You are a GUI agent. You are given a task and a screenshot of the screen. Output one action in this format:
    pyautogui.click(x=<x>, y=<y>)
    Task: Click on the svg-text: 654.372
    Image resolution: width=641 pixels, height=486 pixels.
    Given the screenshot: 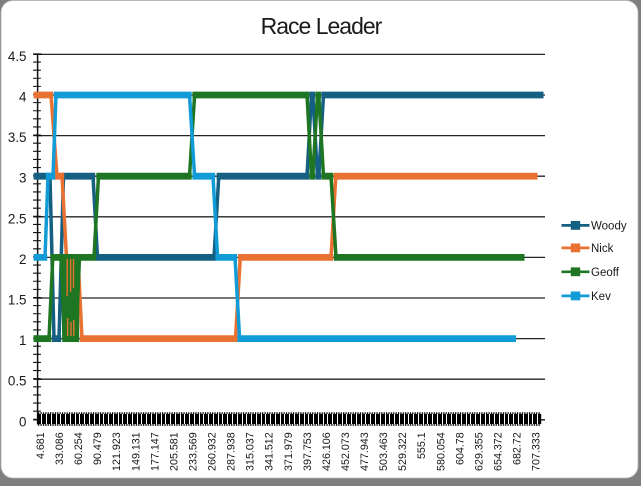 What is the action you would take?
    pyautogui.click(x=498, y=451)
    